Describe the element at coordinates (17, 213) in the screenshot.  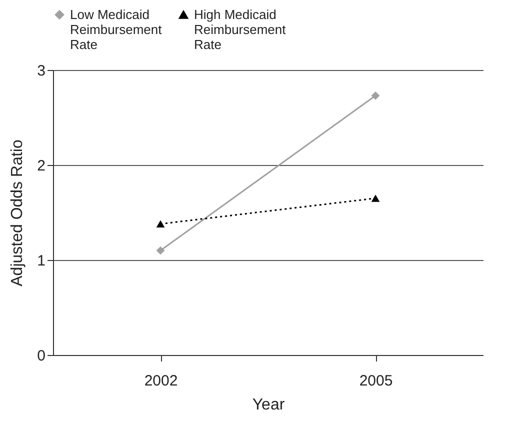
I see `y-axis-title: Adjusted Odds Ratio` at that location.